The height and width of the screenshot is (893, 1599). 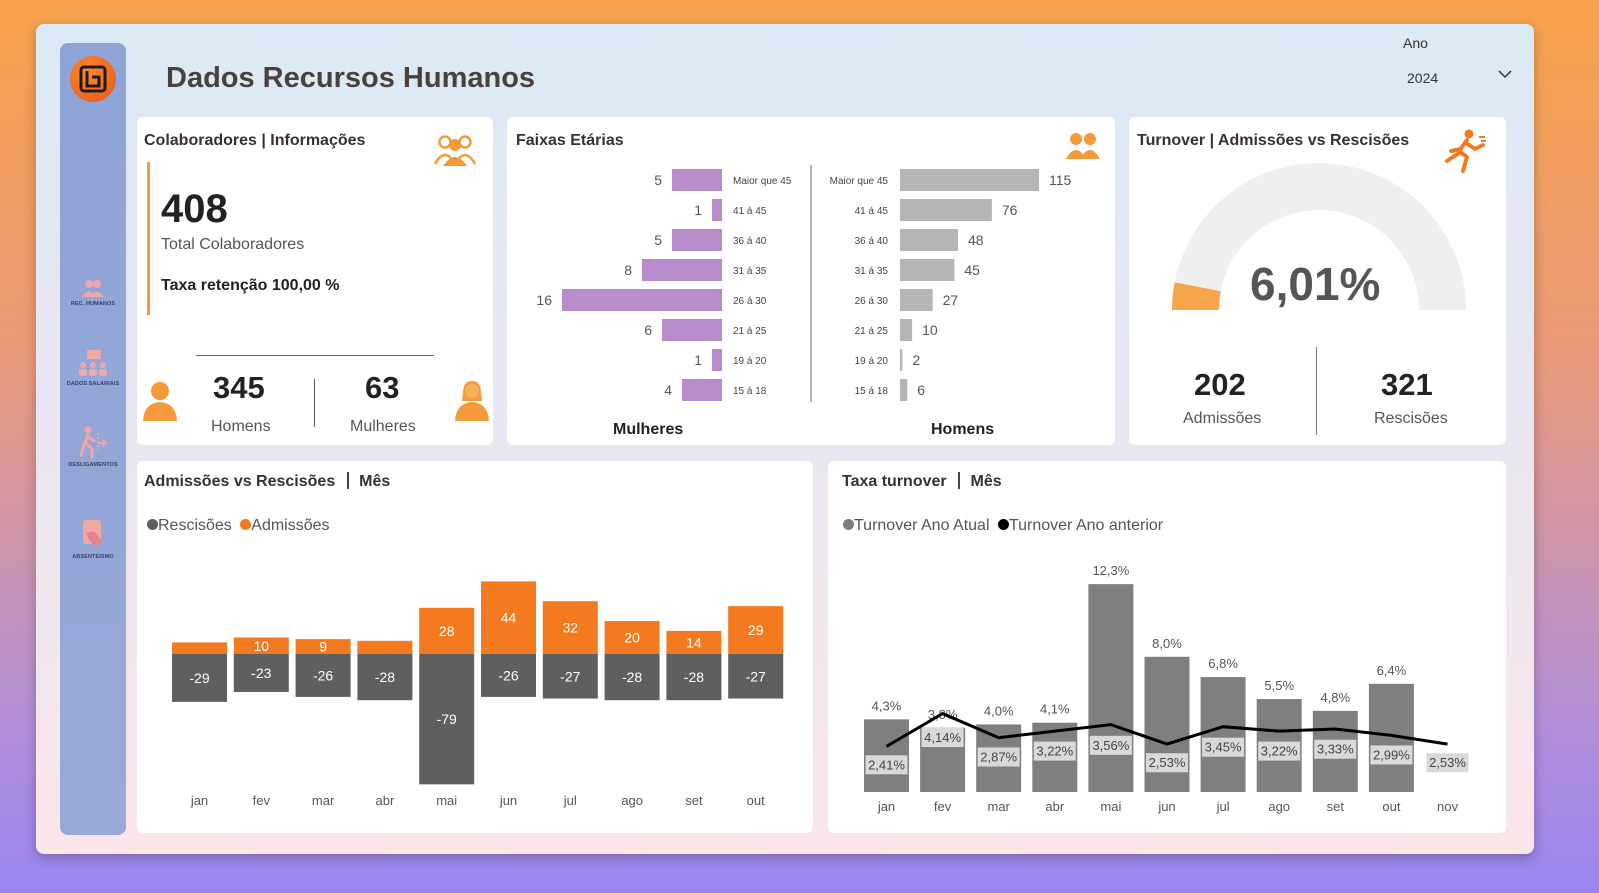 What do you see at coordinates (570, 800) in the screenshot?
I see `x-tick-label: jul` at bounding box center [570, 800].